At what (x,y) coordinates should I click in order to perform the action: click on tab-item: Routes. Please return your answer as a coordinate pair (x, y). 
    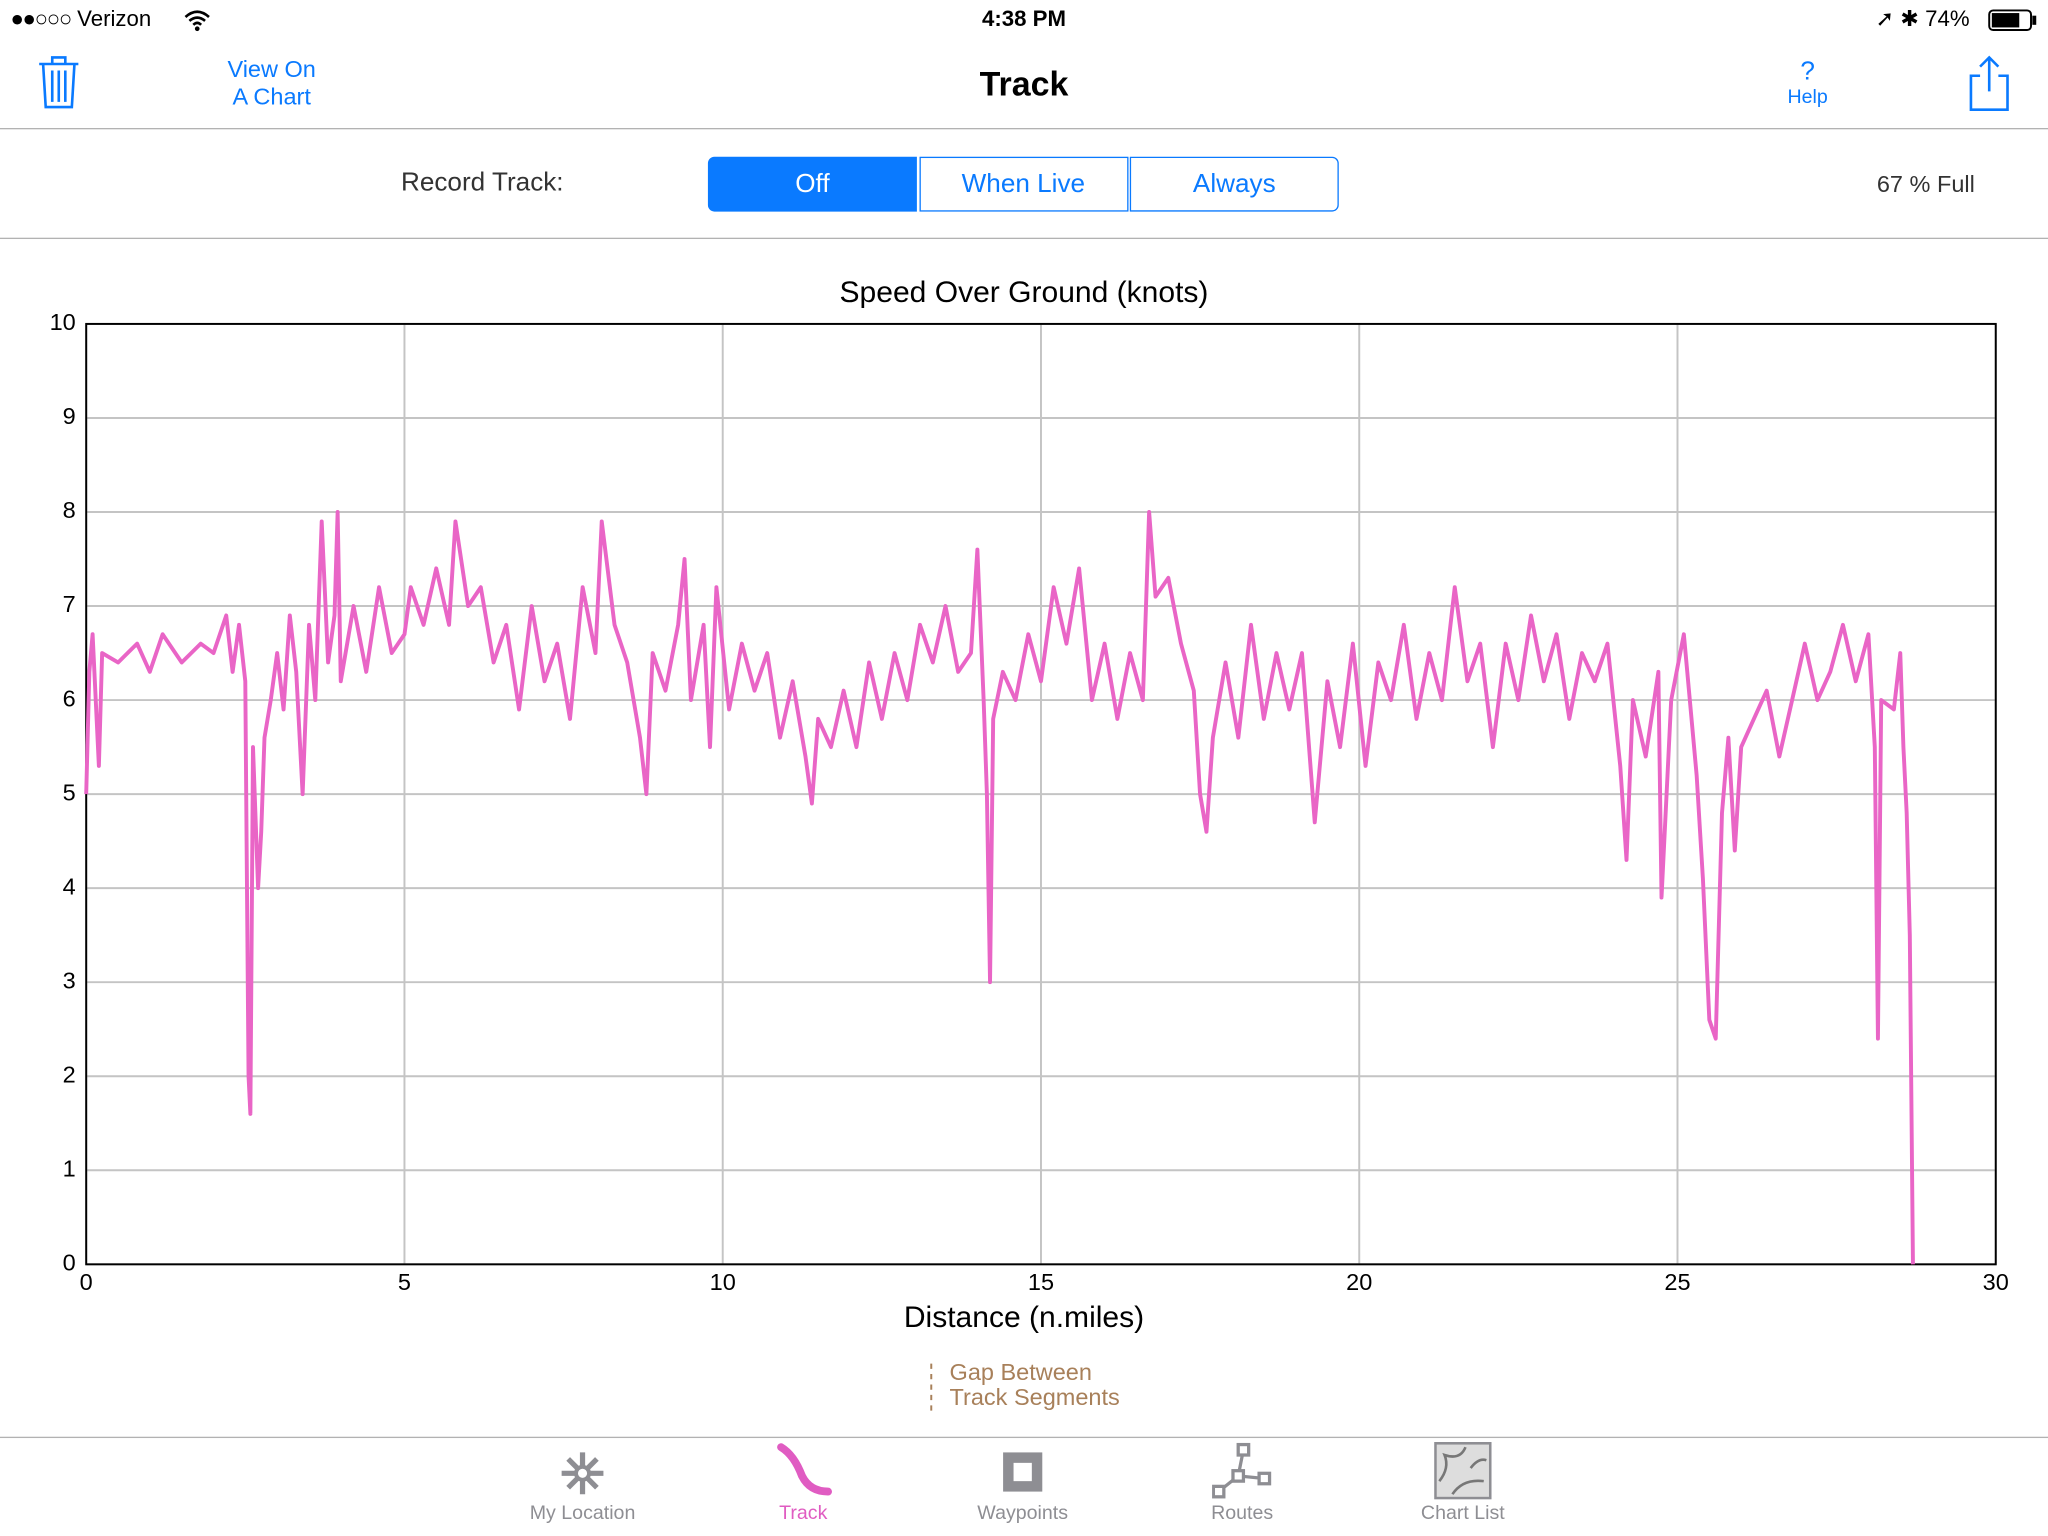
    Looking at the image, I should click on (1242, 1513).